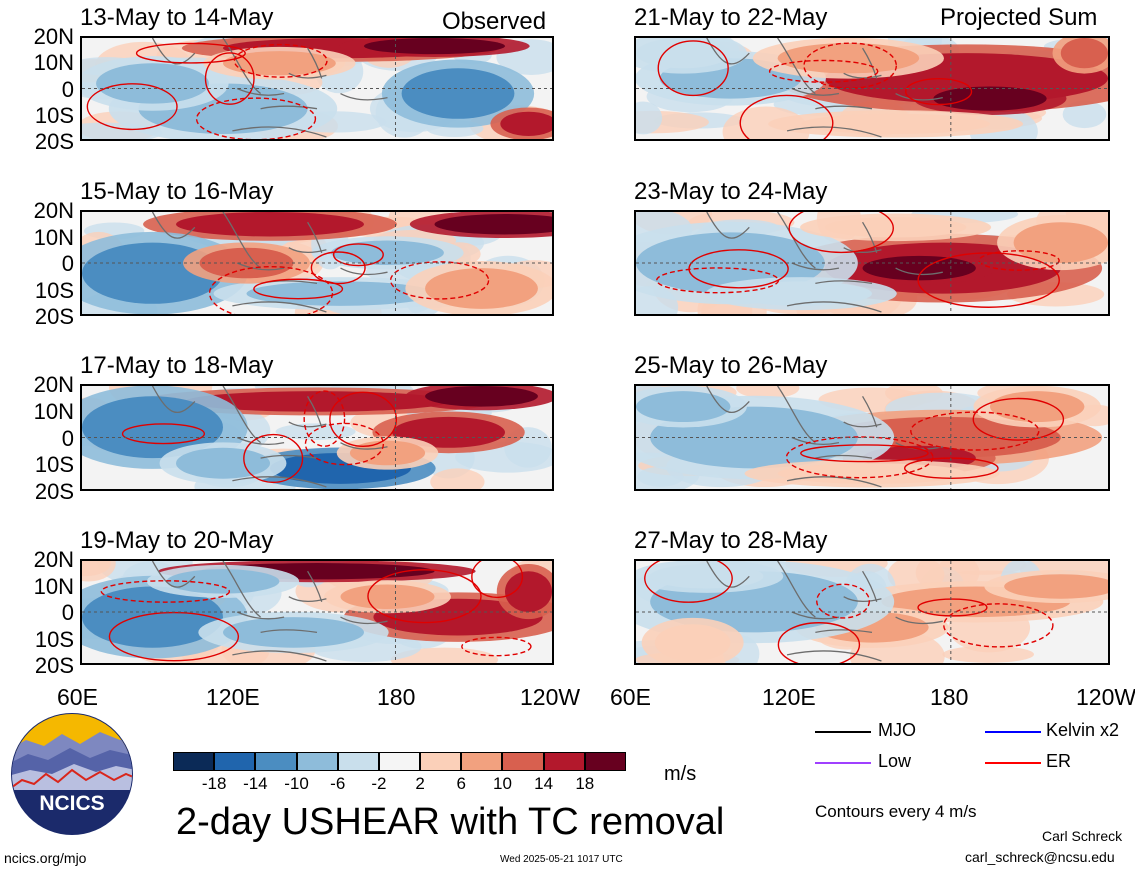 The height and width of the screenshot is (872, 1135). Describe the element at coordinates (731, 191) in the screenshot. I see `panel-title-right-2: 23-May to 24-May` at that location.